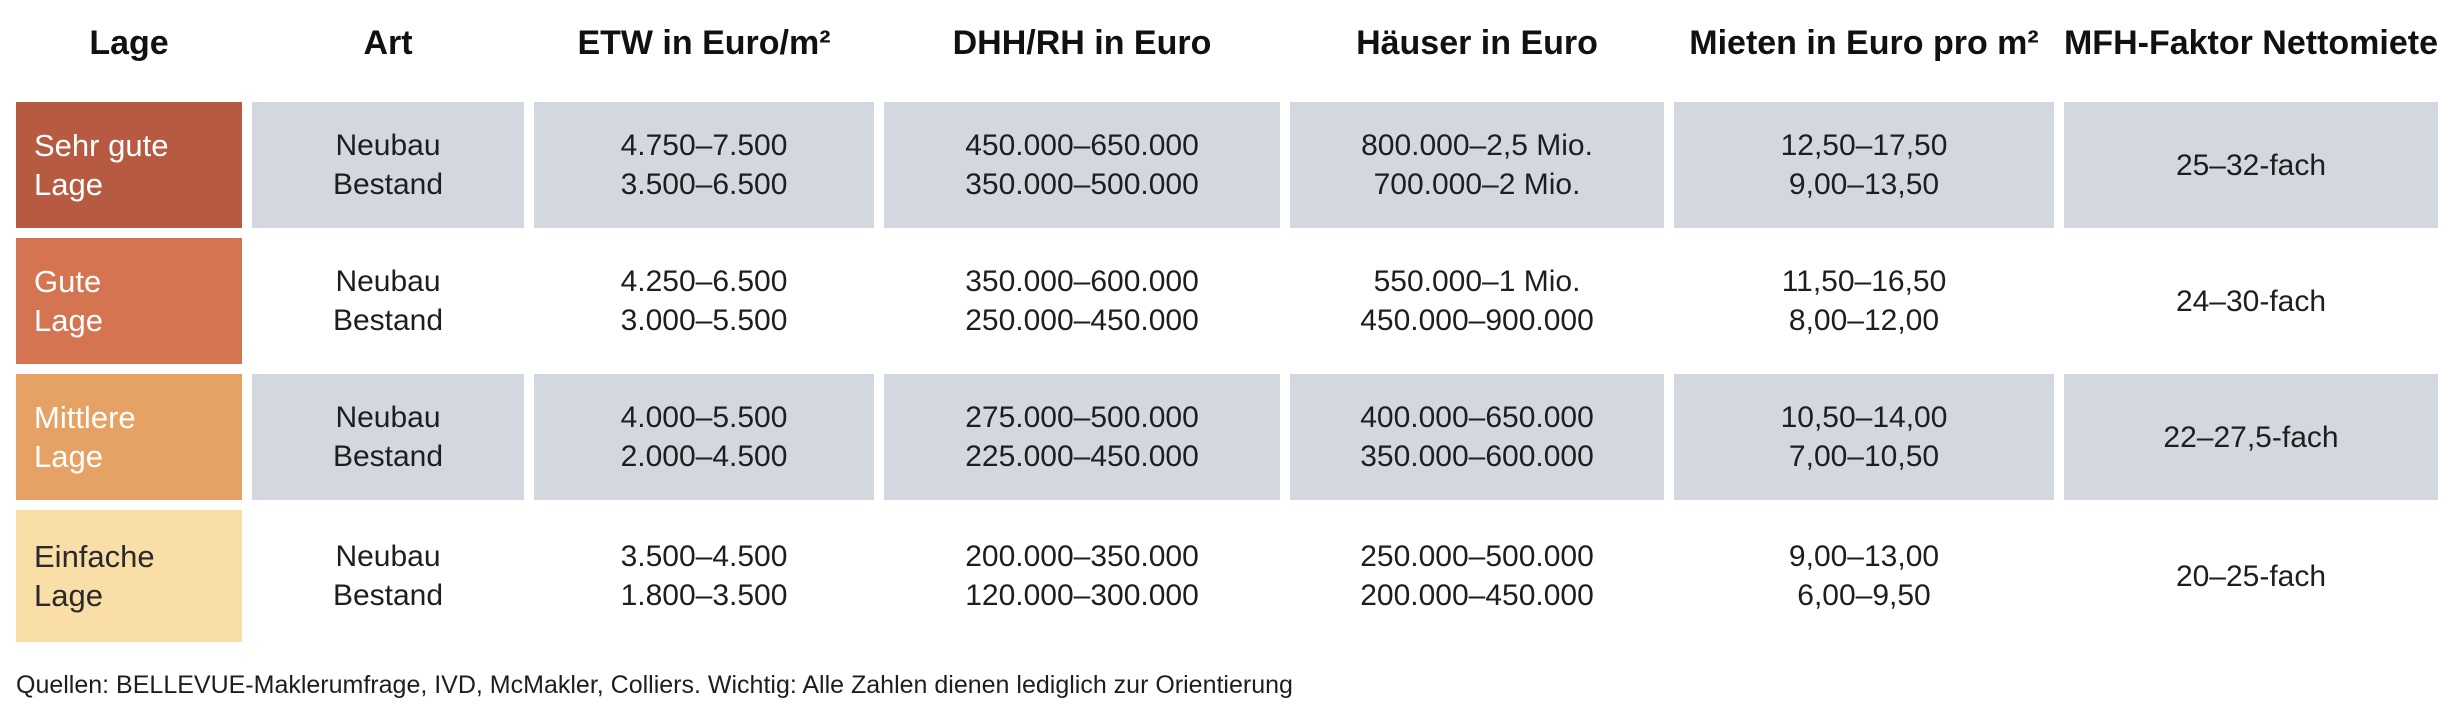 This screenshot has height=718, width=2454. I want to click on header-art: Art, so click(388, 42).